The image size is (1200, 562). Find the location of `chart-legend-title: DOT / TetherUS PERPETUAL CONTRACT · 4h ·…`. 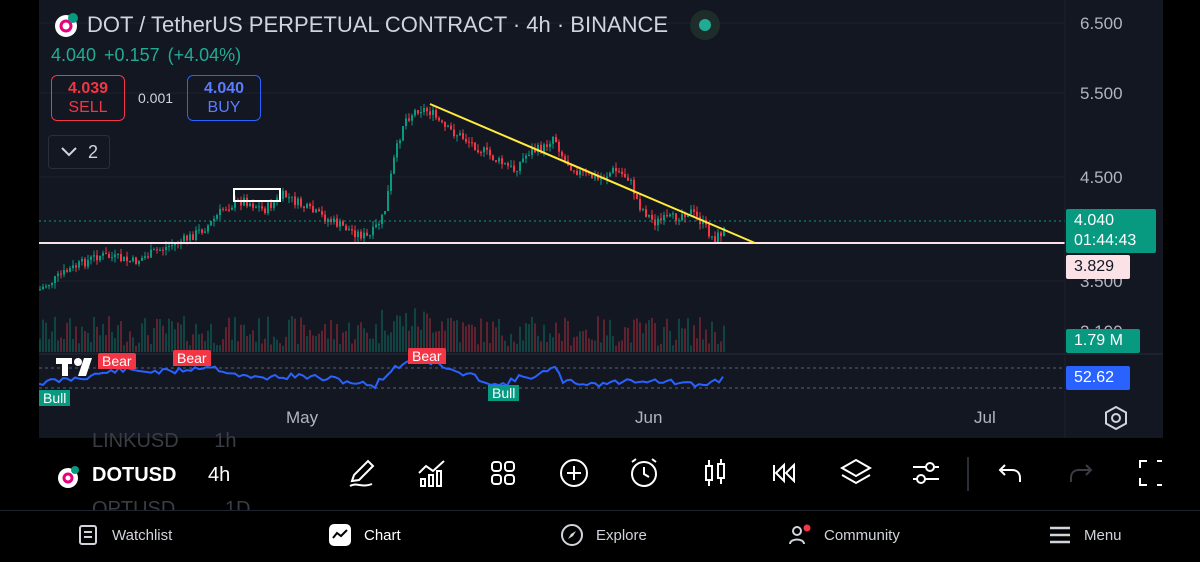

chart-legend-title: DOT / TetherUS PERPETUAL CONTRACT · 4h ·… is located at coordinates (387, 25).